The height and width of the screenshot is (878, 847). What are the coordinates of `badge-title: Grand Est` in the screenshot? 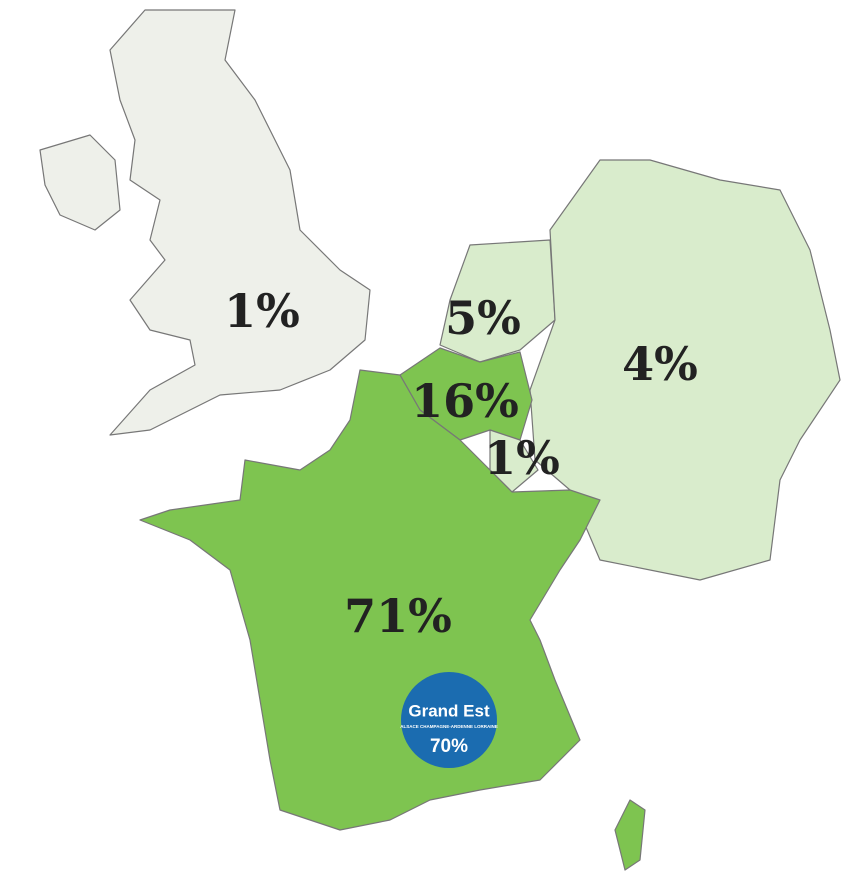 It's located at (449, 710).